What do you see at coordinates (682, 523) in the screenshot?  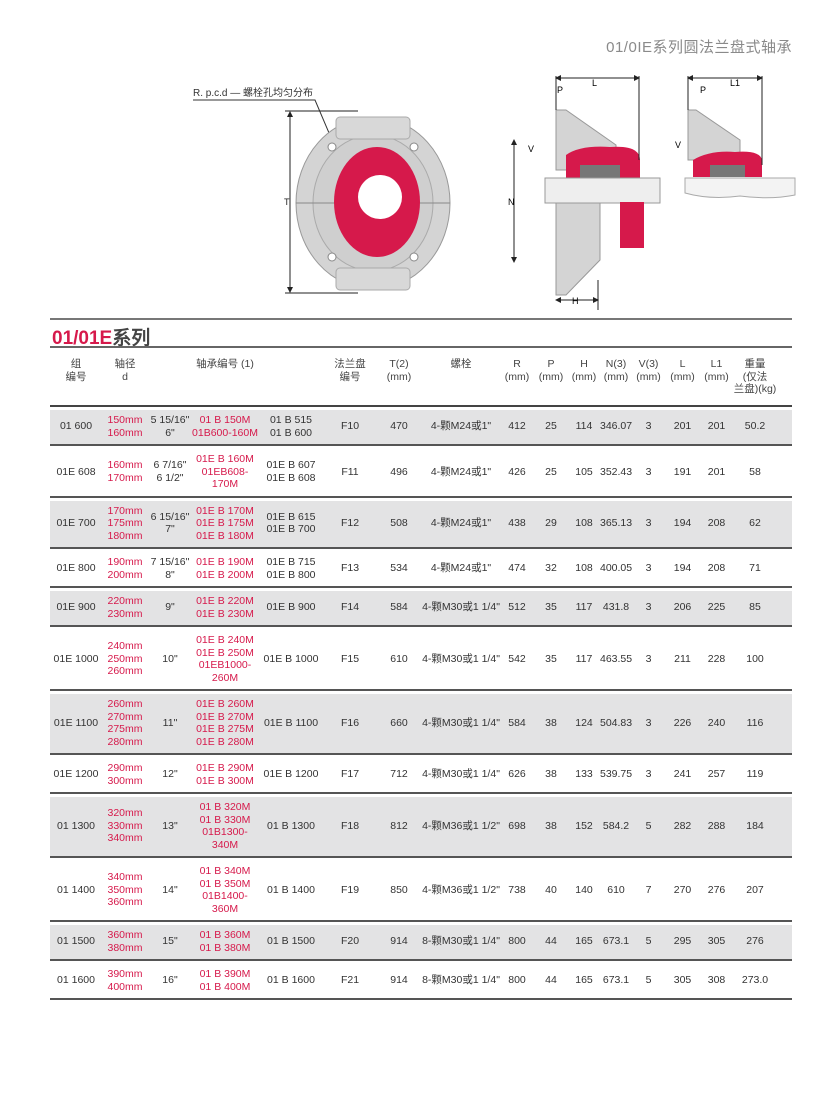 I see `cell-L: 194` at bounding box center [682, 523].